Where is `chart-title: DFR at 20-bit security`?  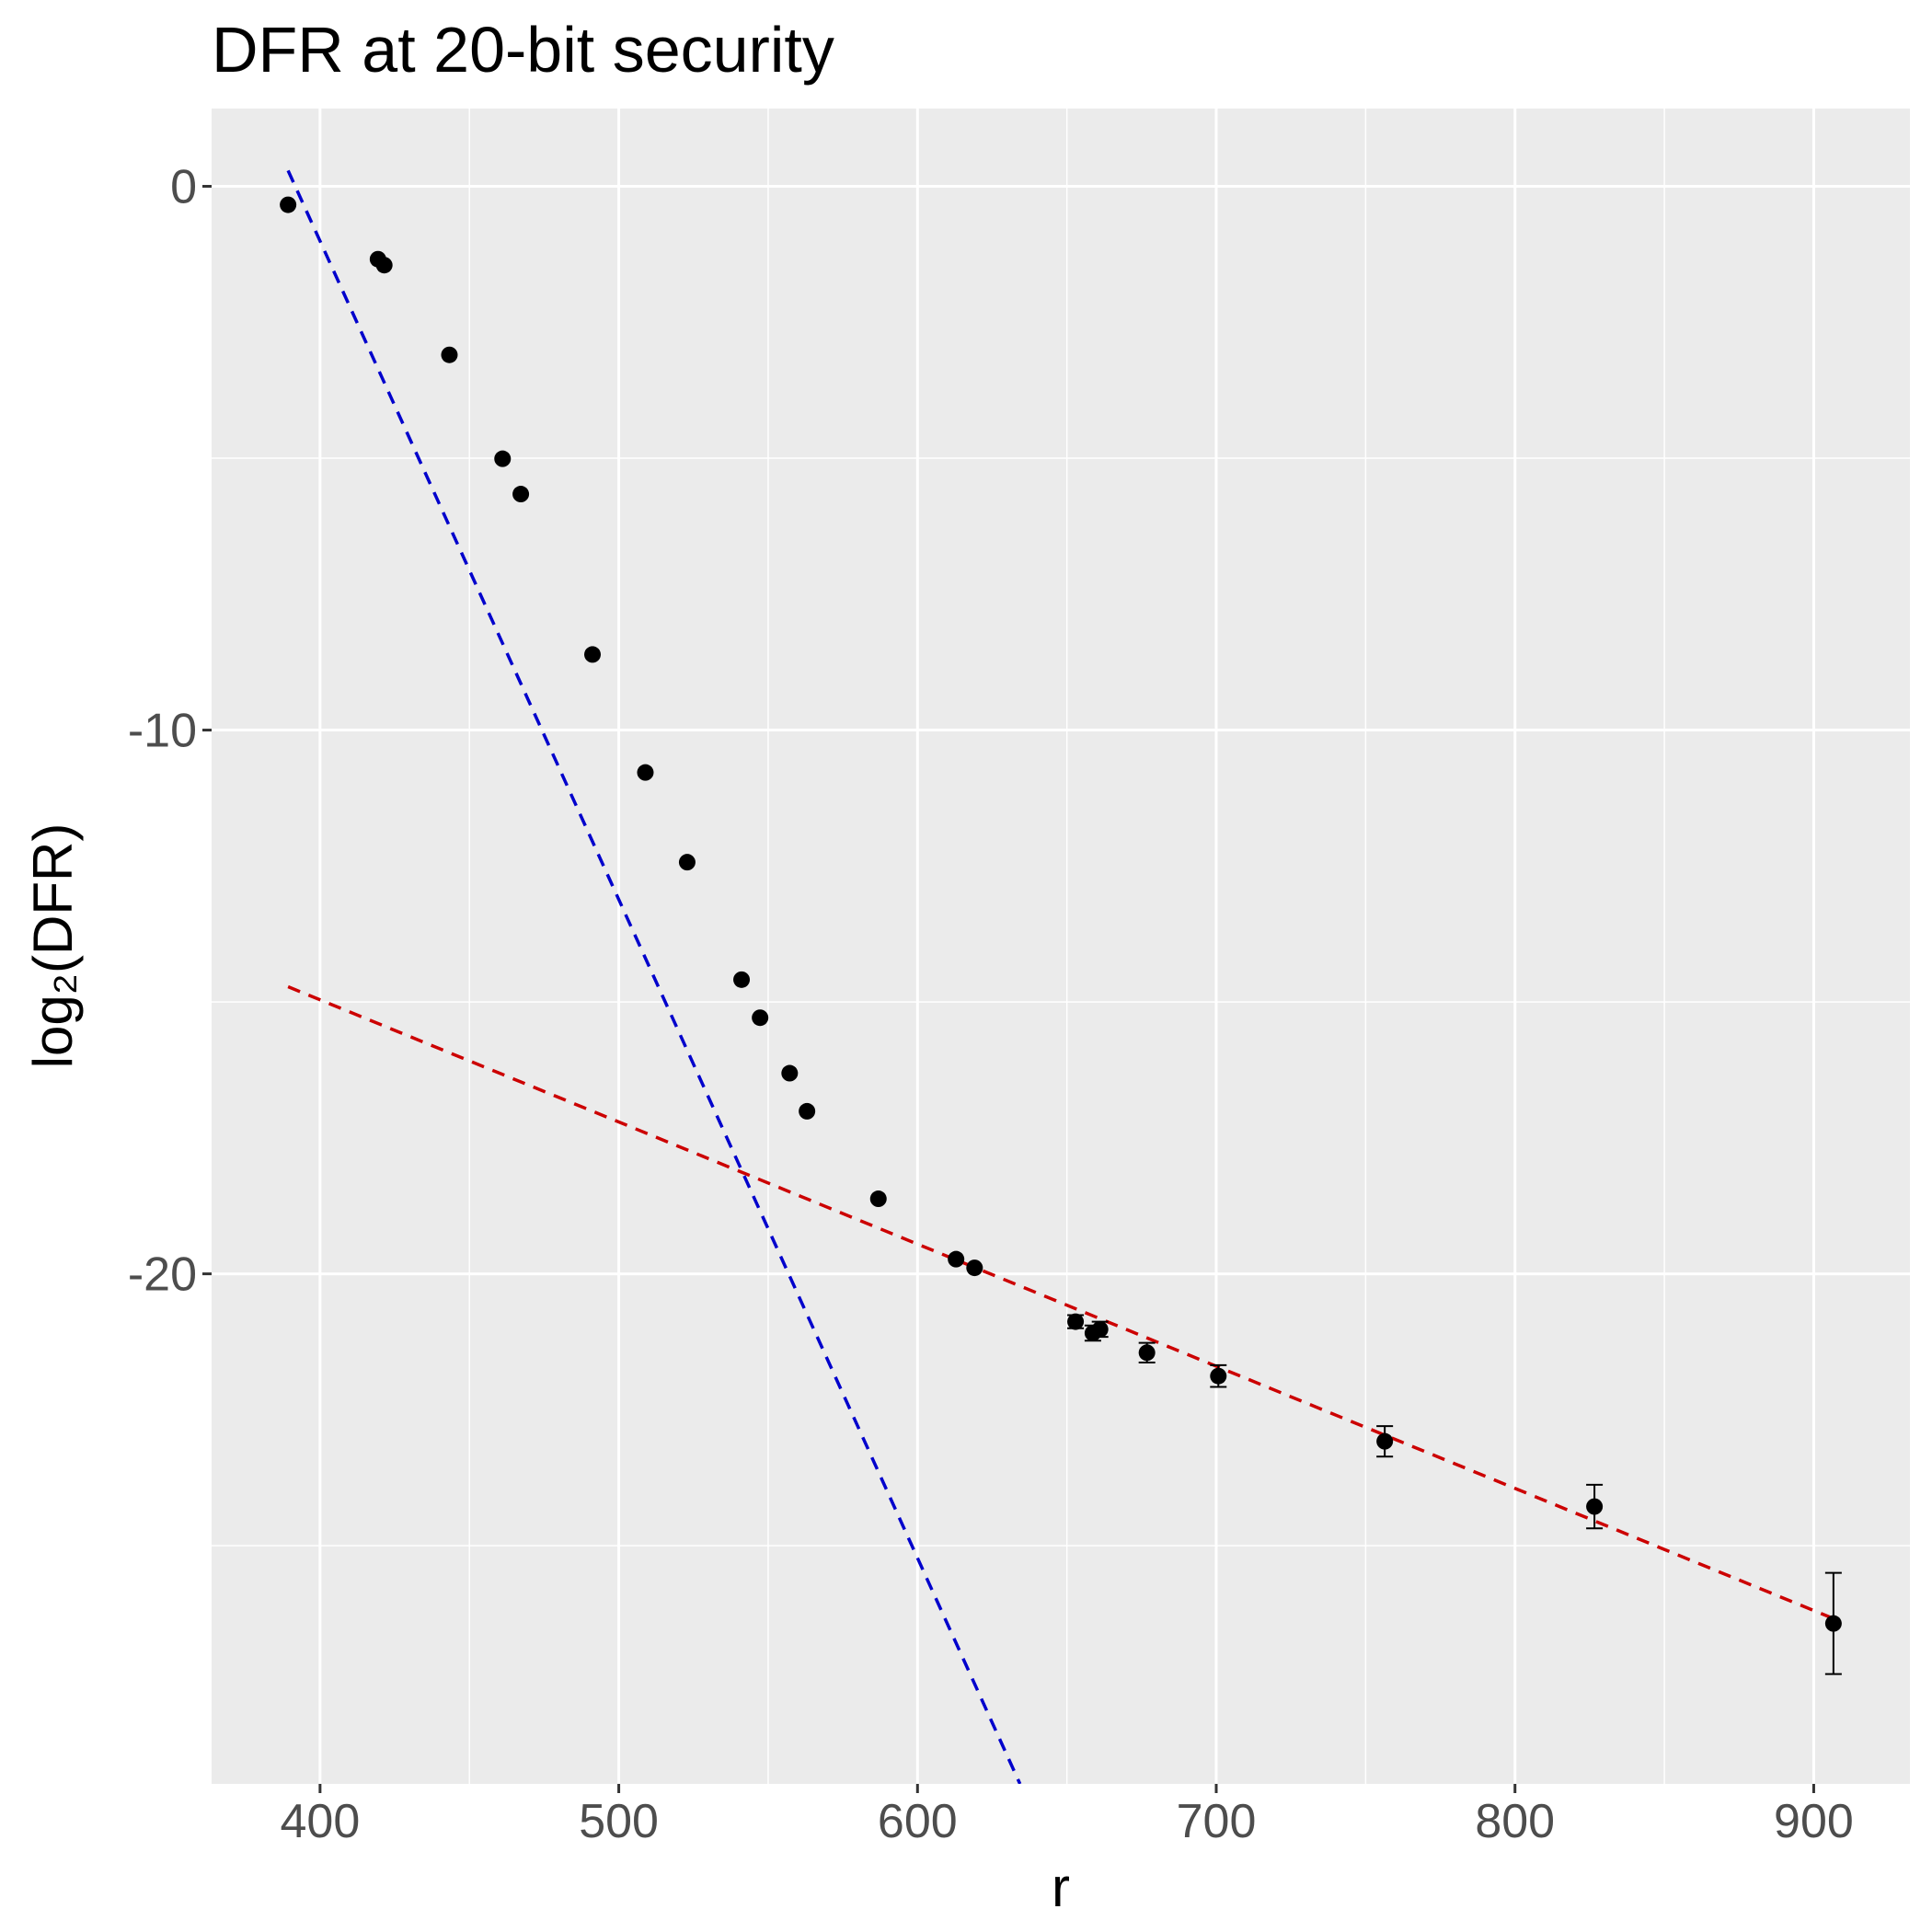 chart-title: DFR at 20-bit security is located at coordinates (523, 50).